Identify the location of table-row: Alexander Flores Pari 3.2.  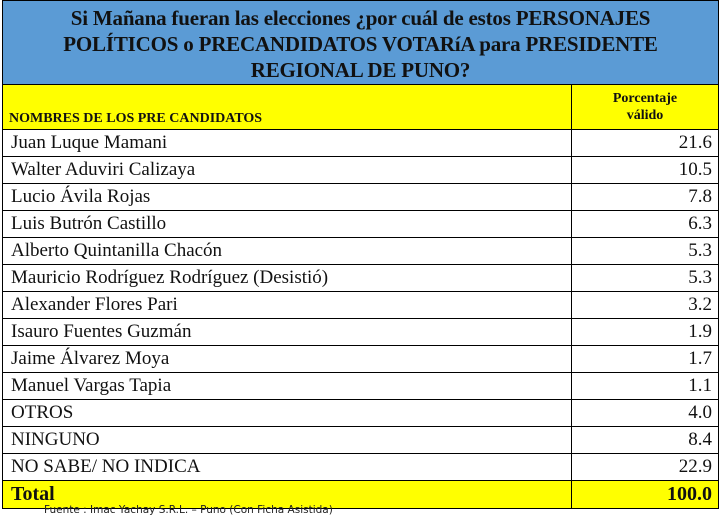
(360, 305).